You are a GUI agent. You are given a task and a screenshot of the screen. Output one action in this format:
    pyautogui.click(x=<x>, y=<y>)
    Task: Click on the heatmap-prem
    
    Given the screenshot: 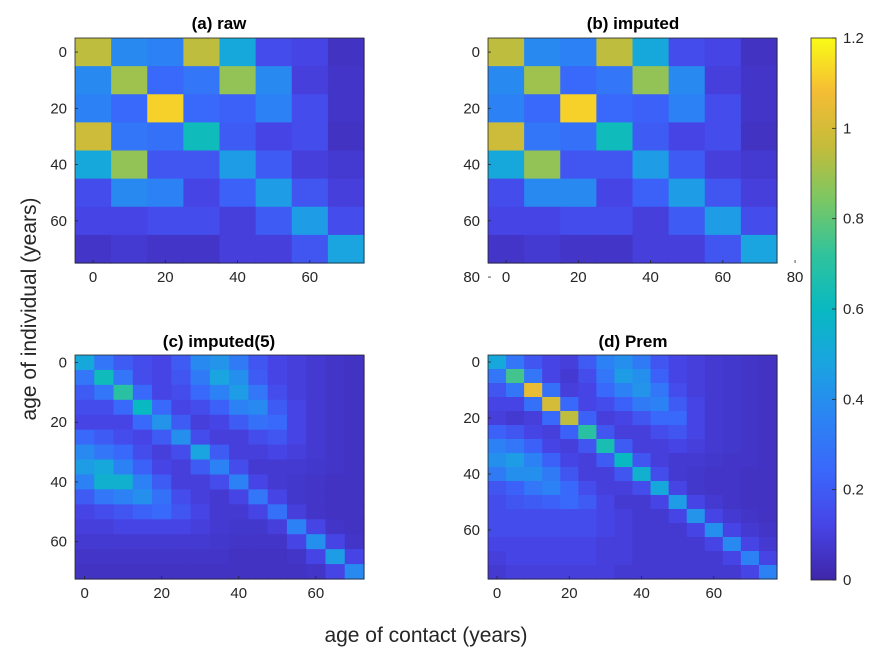 What is the action you would take?
    pyautogui.click(x=633, y=467)
    